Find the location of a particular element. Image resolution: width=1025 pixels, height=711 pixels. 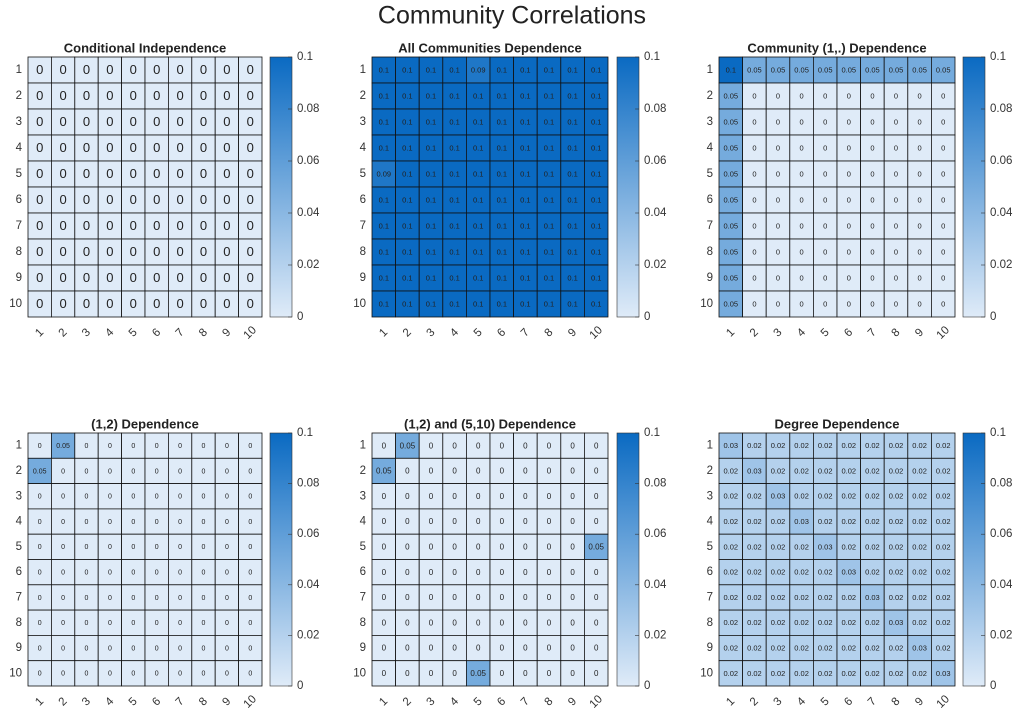

x-tick-label: 10 is located at coordinates (251, 702).